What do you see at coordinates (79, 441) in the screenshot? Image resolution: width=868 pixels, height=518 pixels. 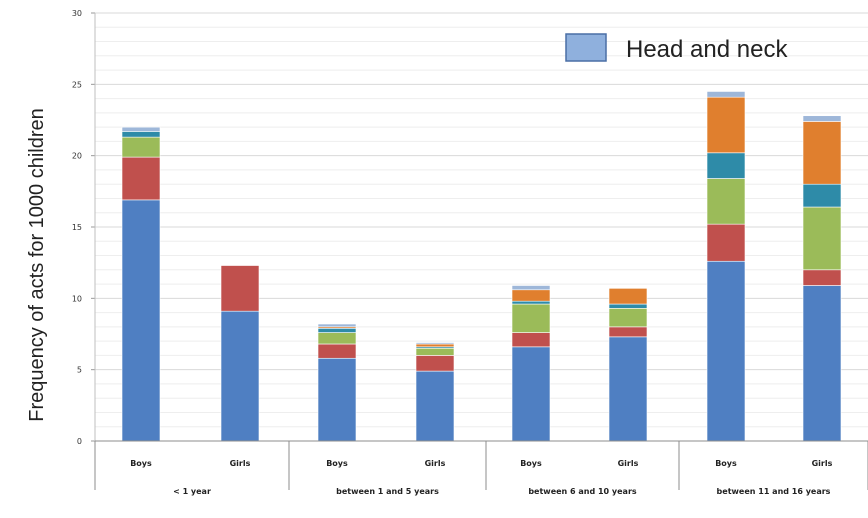 I see `y-tick-label: 0` at bounding box center [79, 441].